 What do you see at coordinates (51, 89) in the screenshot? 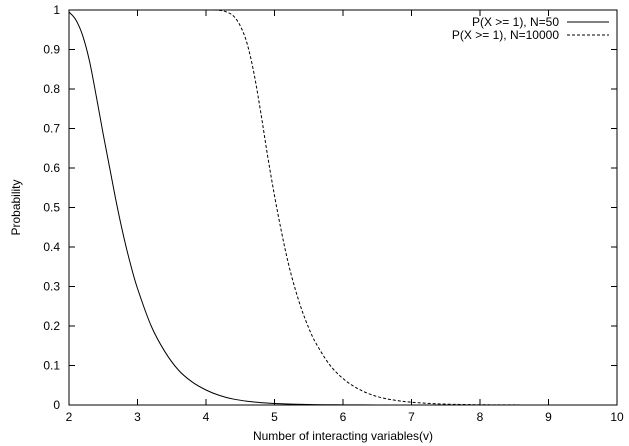
I see `y-tick-label: 0.8` at bounding box center [51, 89].